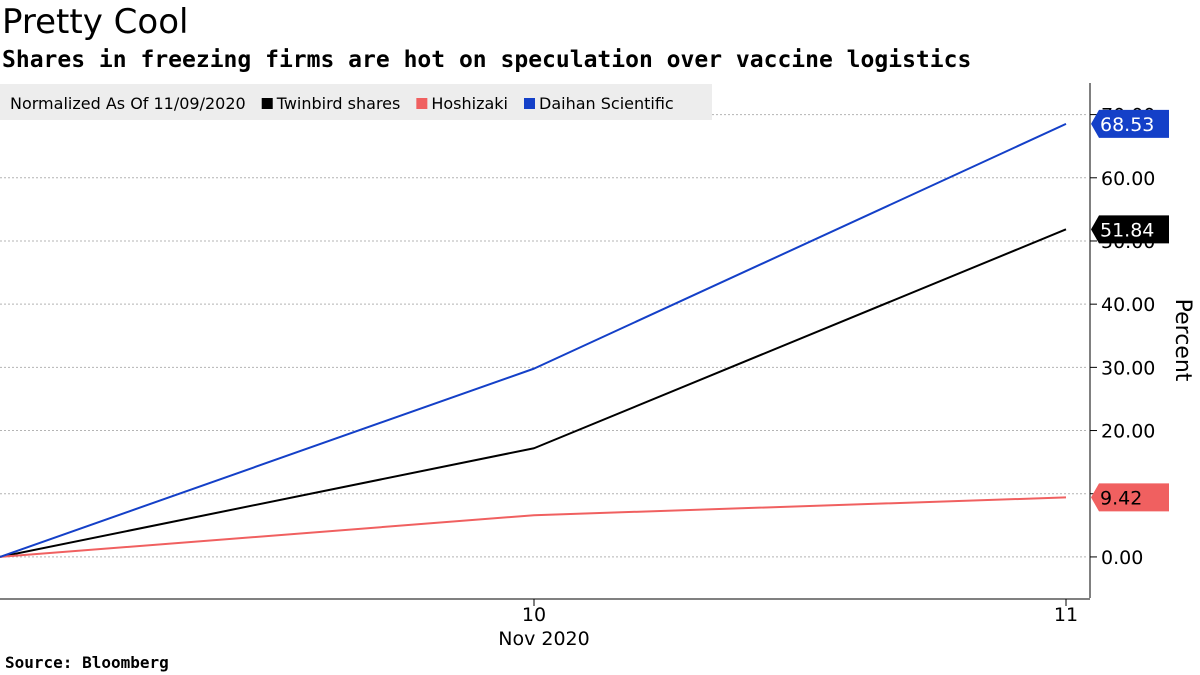 This screenshot has width=1200, height=675. What do you see at coordinates (338, 103) in the screenshot?
I see `legend-entry: Twinbird shares` at bounding box center [338, 103].